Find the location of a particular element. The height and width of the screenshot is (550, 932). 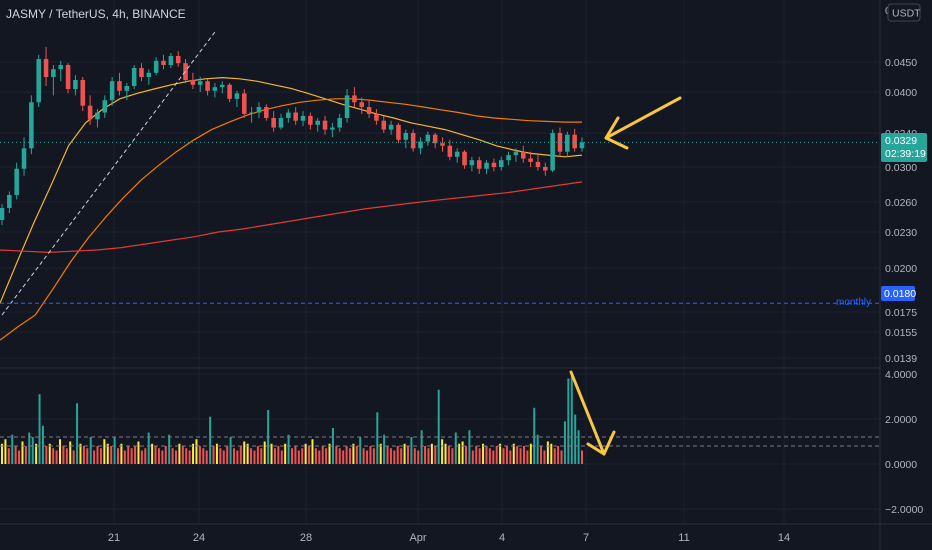

annotation-arrowhead-volume is located at coordinates (601, 443).